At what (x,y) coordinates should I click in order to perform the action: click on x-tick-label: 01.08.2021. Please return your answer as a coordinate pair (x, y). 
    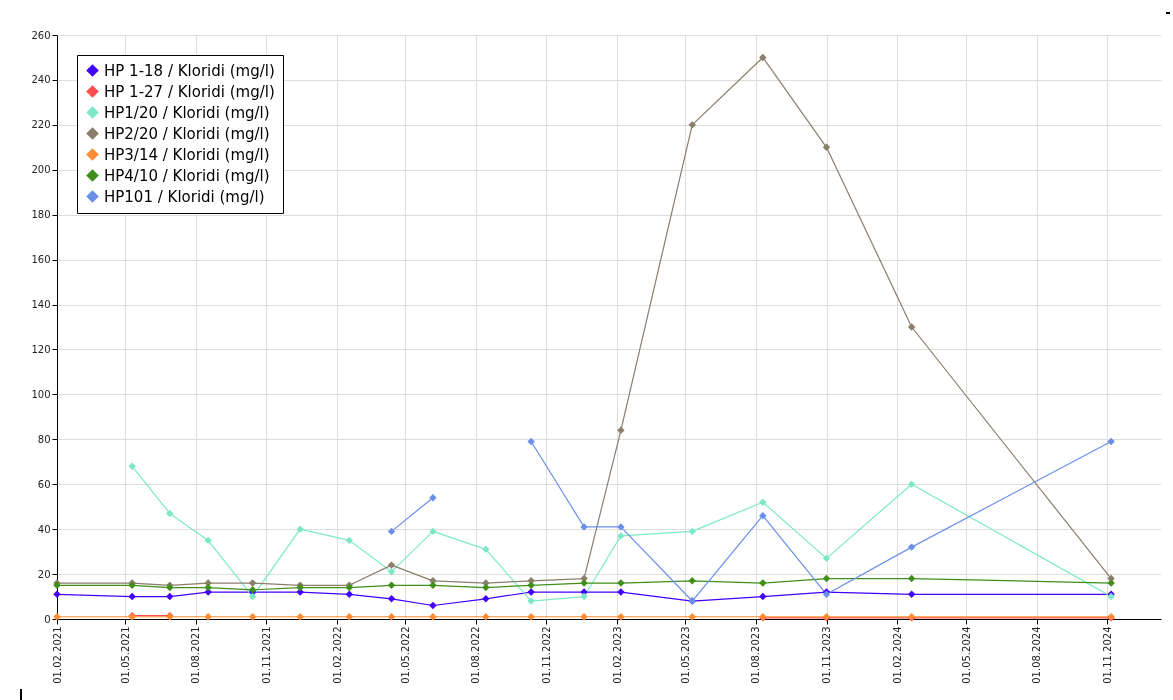
    Looking at the image, I should click on (196, 655).